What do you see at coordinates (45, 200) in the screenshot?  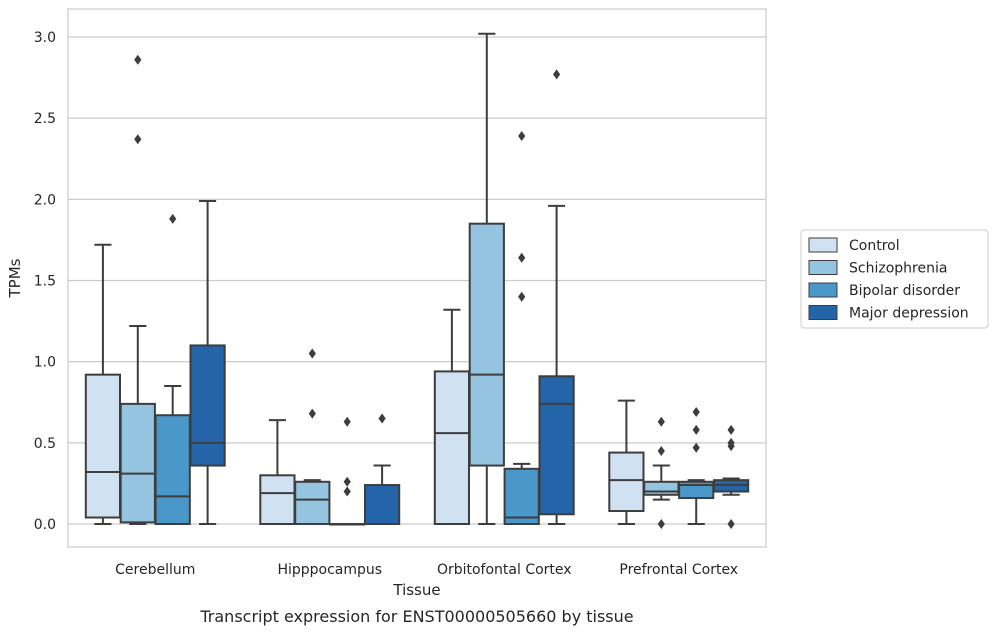 I see `y-tick-label: 2.0` at bounding box center [45, 200].